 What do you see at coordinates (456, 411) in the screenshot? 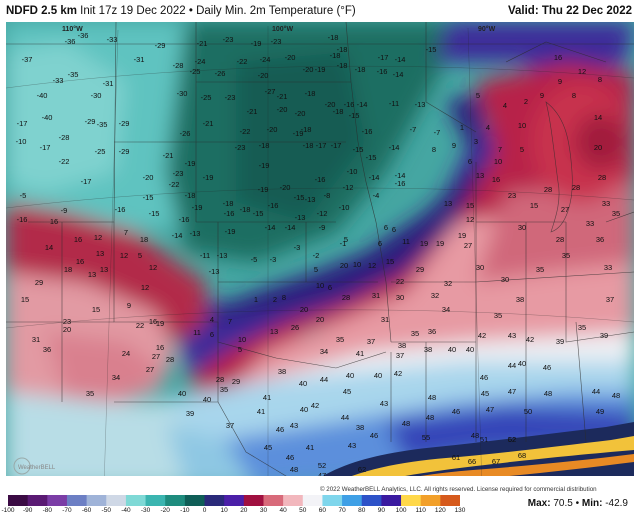
I see `temperature-value: 46` at bounding box center [456, 411].